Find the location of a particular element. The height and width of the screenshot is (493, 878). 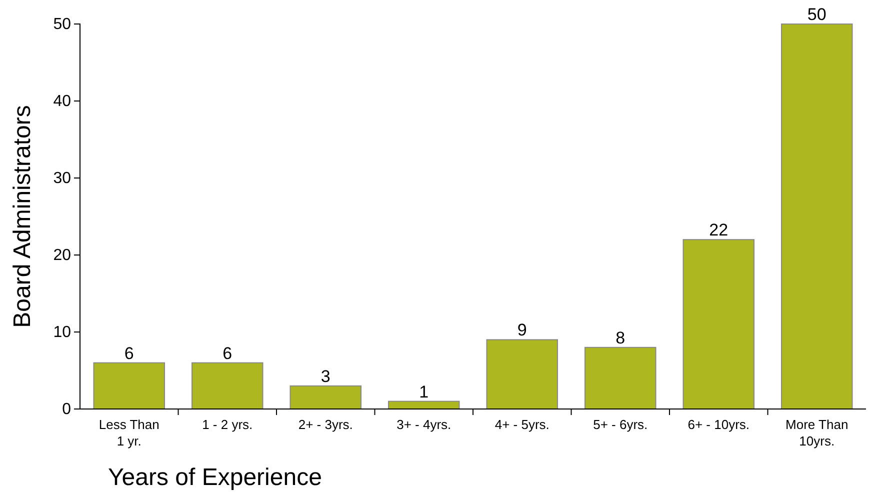

x-tick-label: 6+ - 10yrs. is located at coordinates (719, 424).